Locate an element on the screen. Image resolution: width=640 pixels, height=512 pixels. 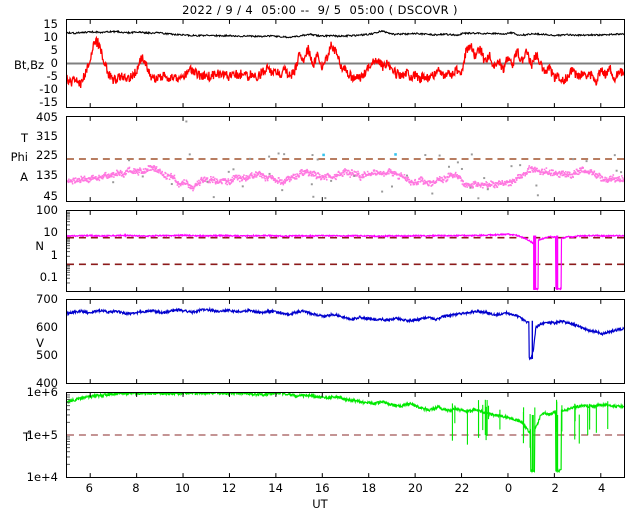
x-tick-label-16: 16 is located at coordinates (322, 488).